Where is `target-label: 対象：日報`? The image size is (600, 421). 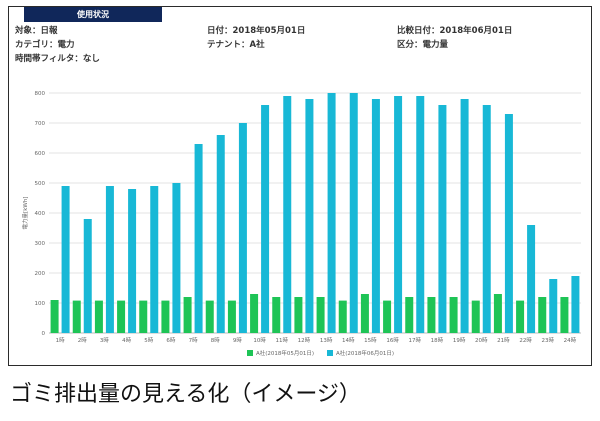
target-label: 対象：日報 is located at coordinates (36, 31).